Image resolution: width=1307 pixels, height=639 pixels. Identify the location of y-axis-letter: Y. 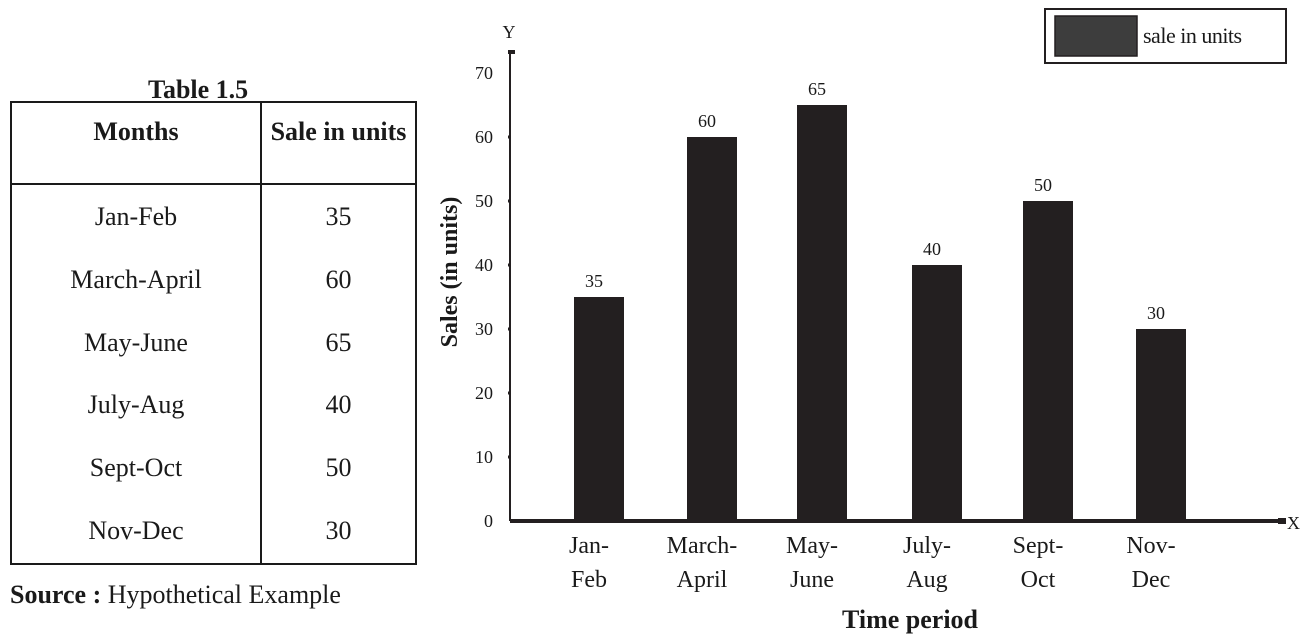
(509, 32).